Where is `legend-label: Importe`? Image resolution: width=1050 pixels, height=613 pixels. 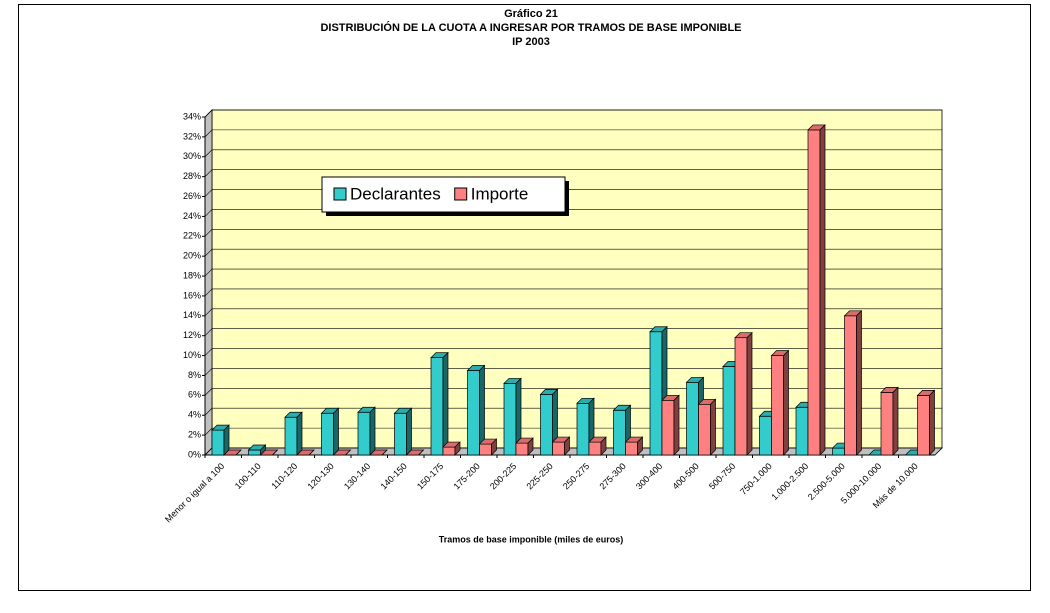 legend-label: Importe is located at coordinates (500, 193).